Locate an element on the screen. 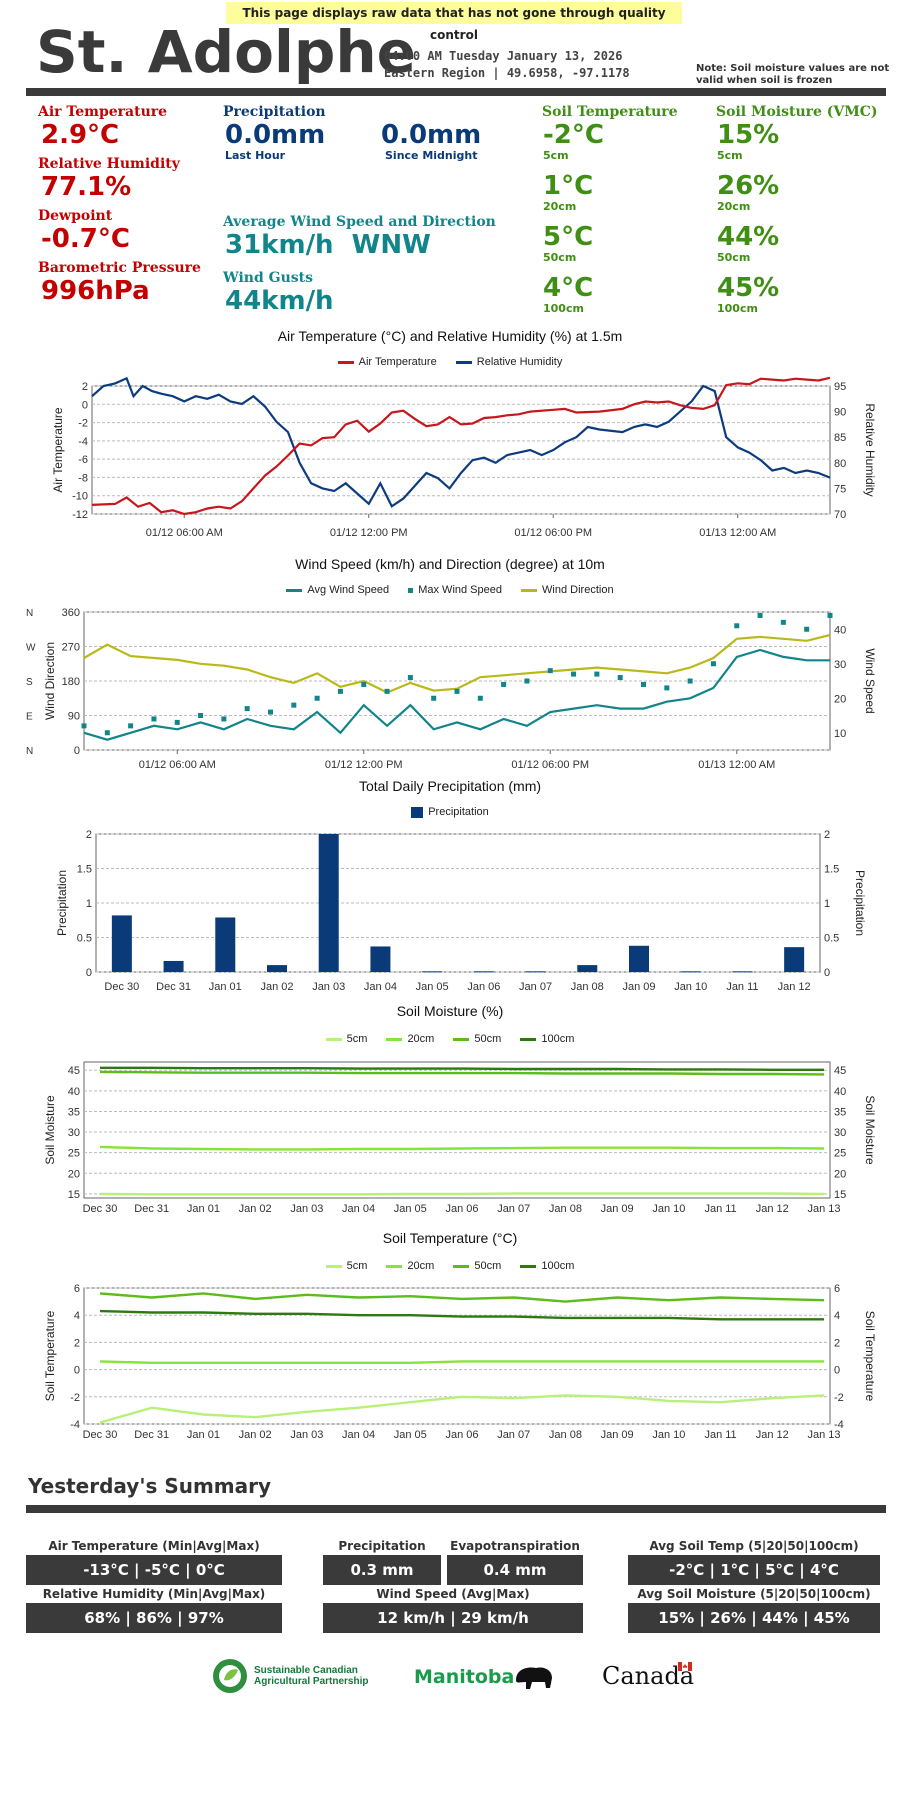 The image size is (900, 1800). y-tick-label: 1 is located at coordinates (89, 904).